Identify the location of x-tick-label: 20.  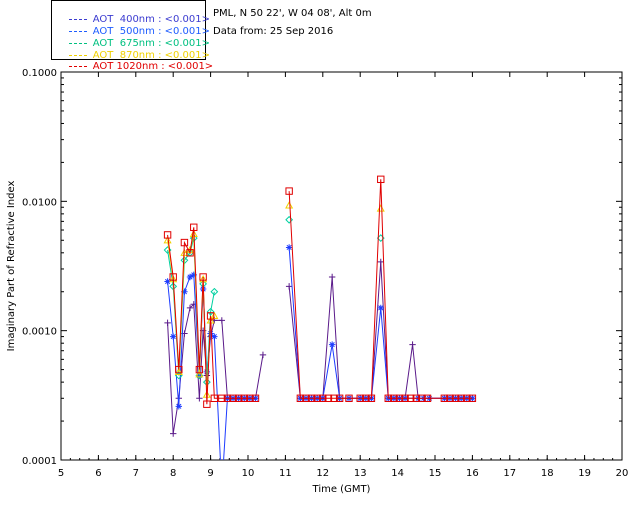
(622, 473).